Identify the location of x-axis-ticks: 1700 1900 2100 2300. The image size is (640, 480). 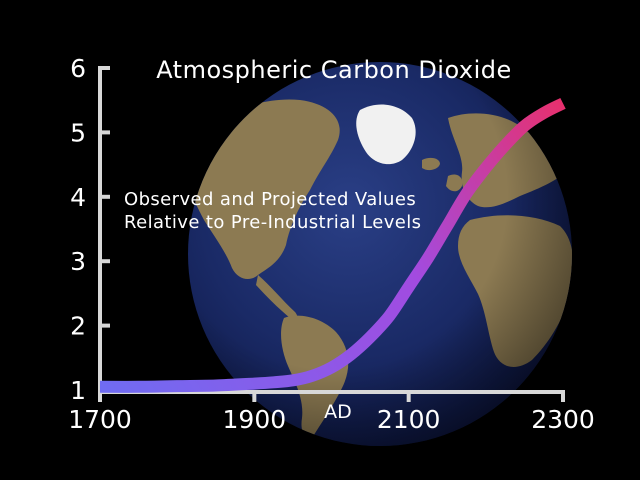
(331, 413).